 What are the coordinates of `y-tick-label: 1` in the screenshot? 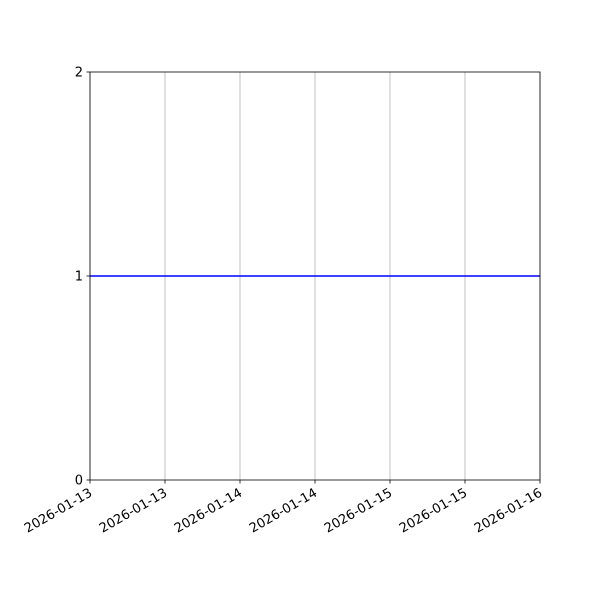 It's located at (79, 277).